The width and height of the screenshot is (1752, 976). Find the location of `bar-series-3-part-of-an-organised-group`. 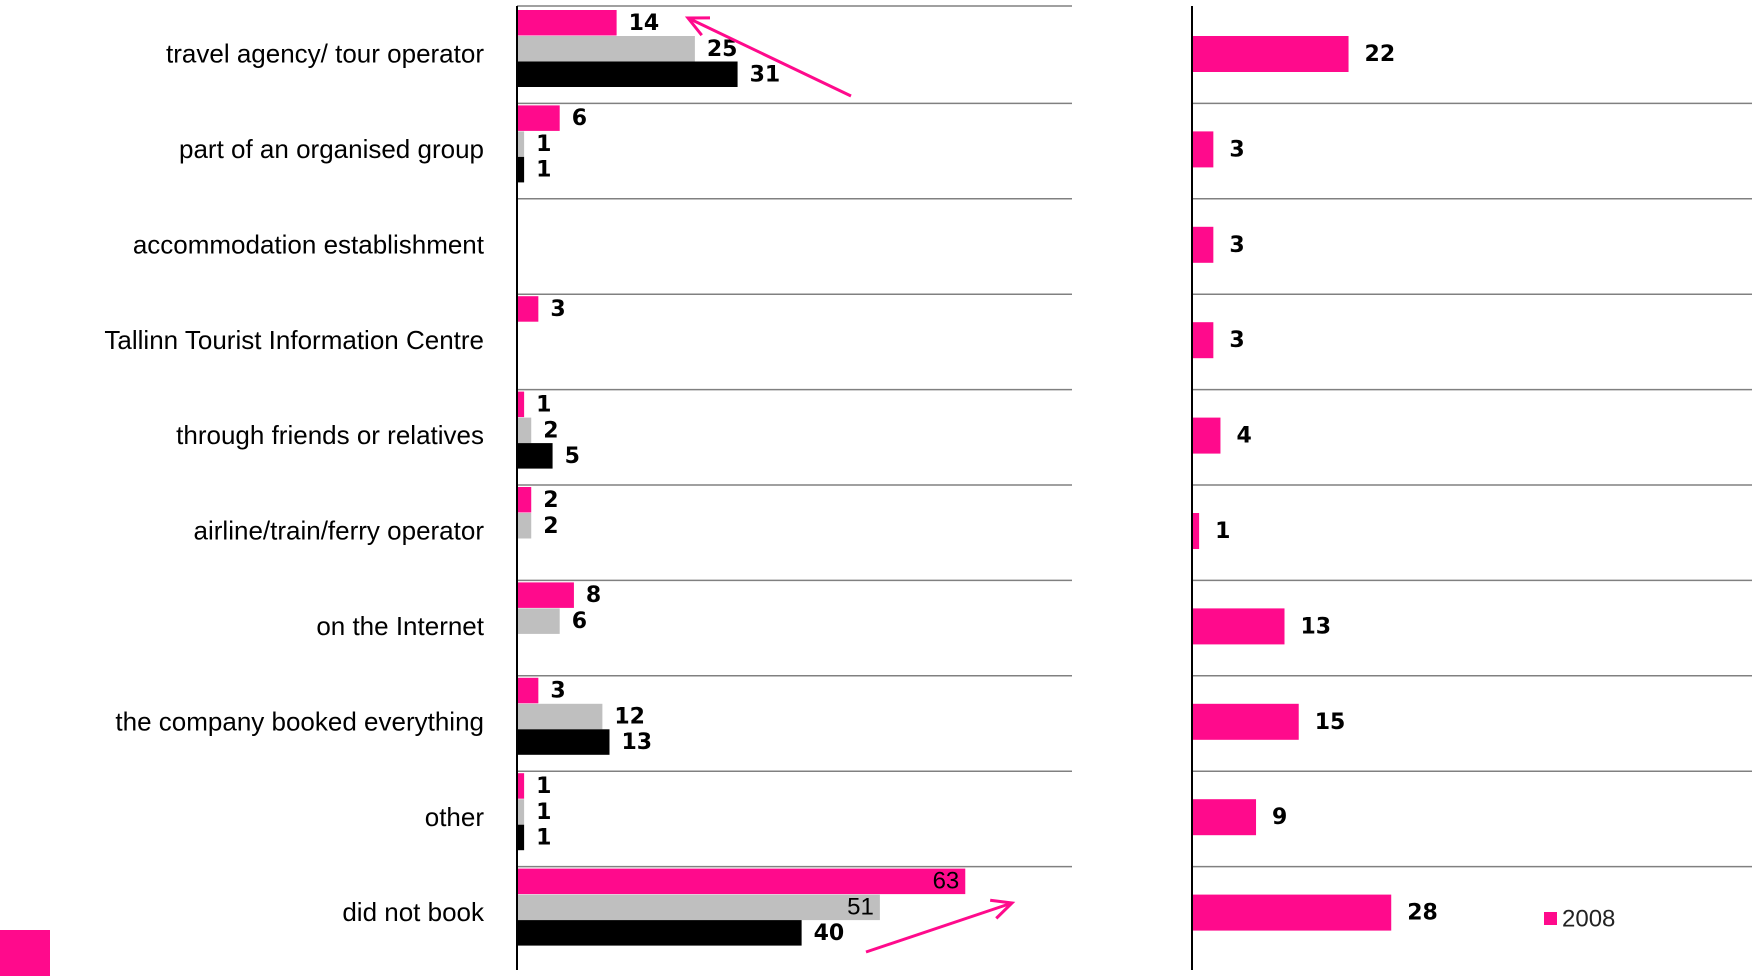

bar-series-3-part-of-an-organised-group is located at coordinates (521, 169).